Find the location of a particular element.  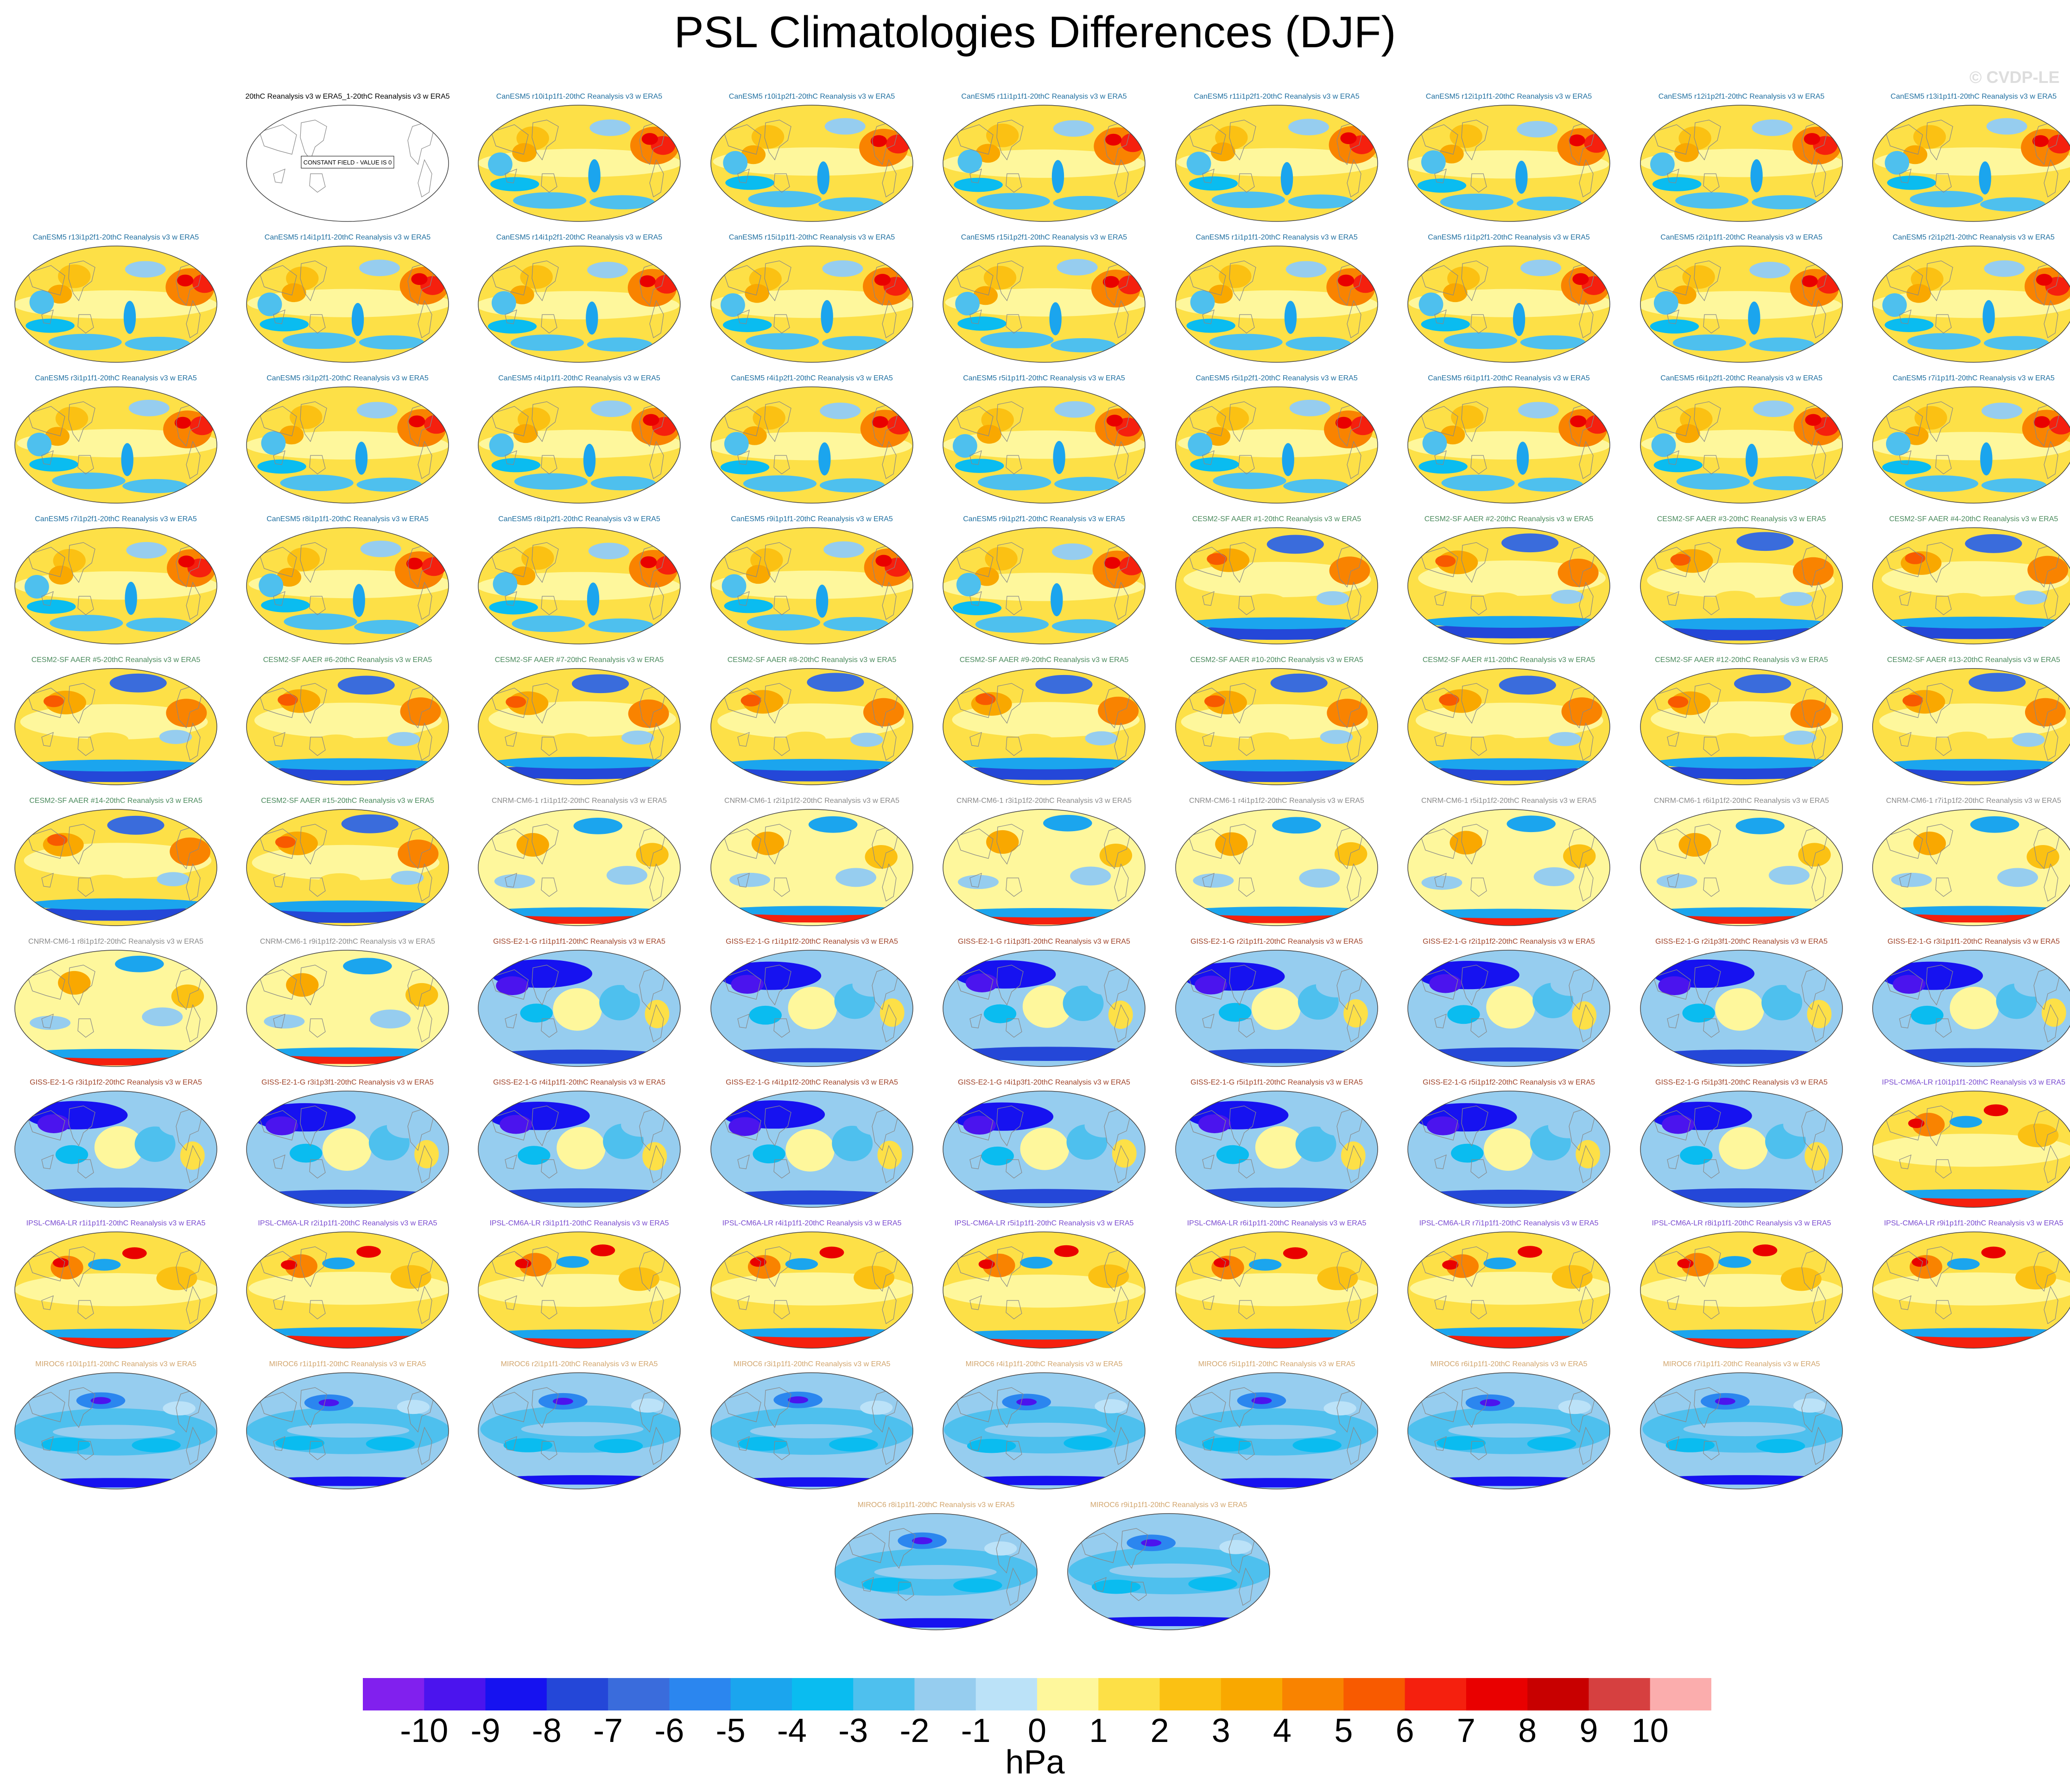

page-title: PSL Climatologies Differences (DJF) is located at coordinates (1035, 32).